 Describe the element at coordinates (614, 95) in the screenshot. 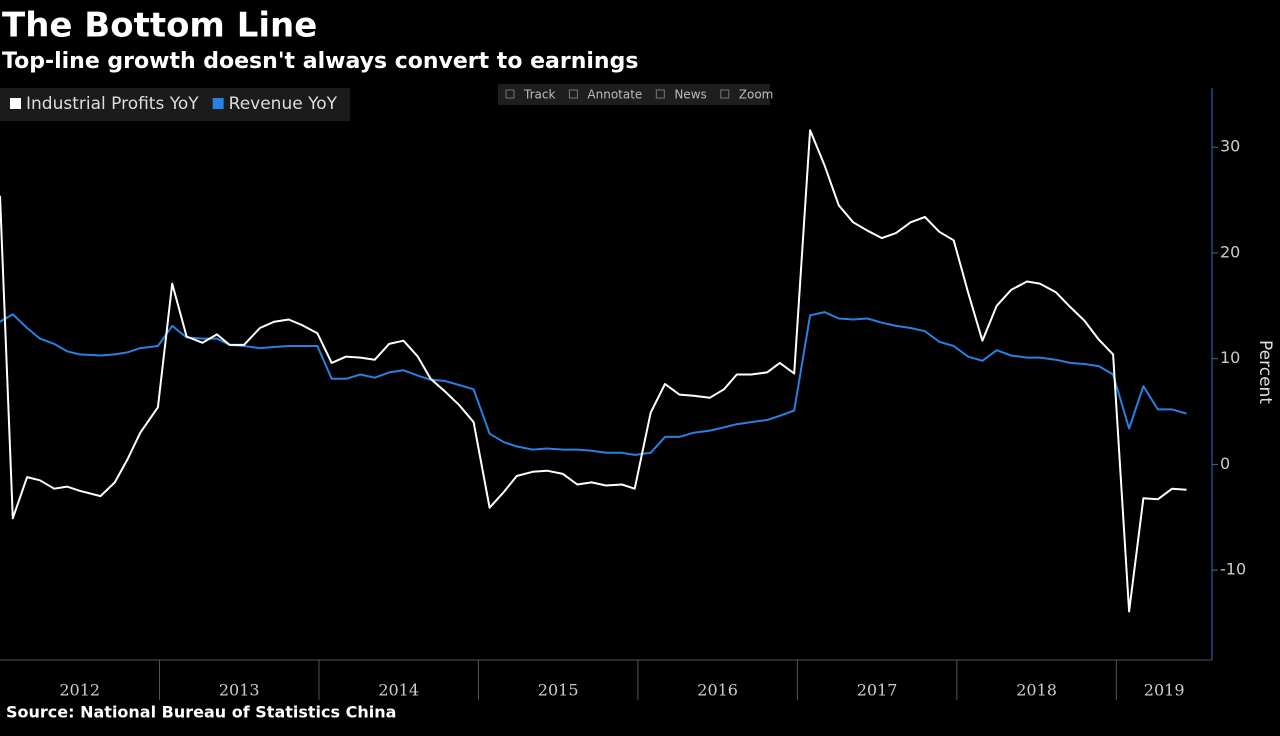

I see `toolbar-button: Annotate` at that location.